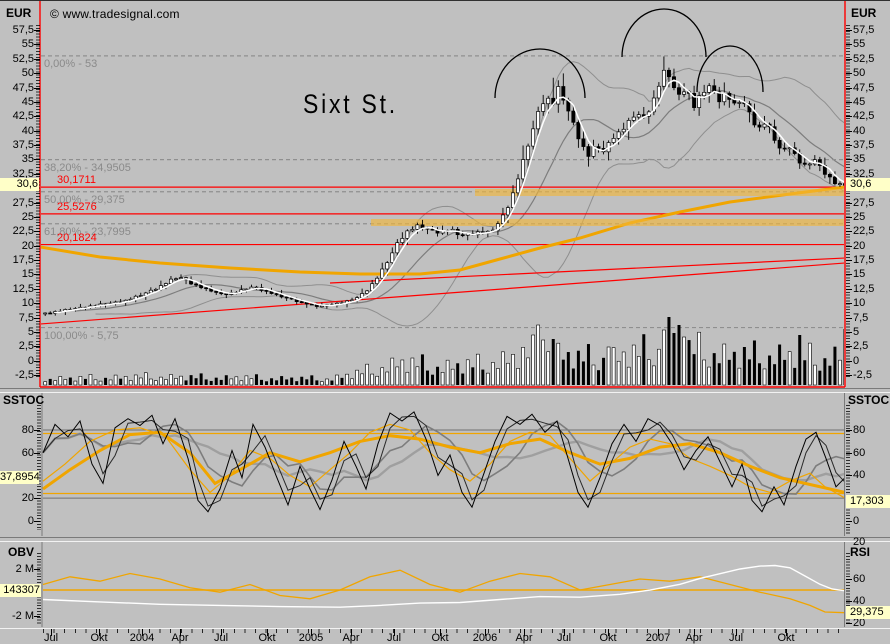 Image resolution: width=890 pixels, height=644 pixels. Describe the element at coordinates (868, 501) in the screenshot. I see `sstoc-last-value-badge-right: 17,303` at that location.